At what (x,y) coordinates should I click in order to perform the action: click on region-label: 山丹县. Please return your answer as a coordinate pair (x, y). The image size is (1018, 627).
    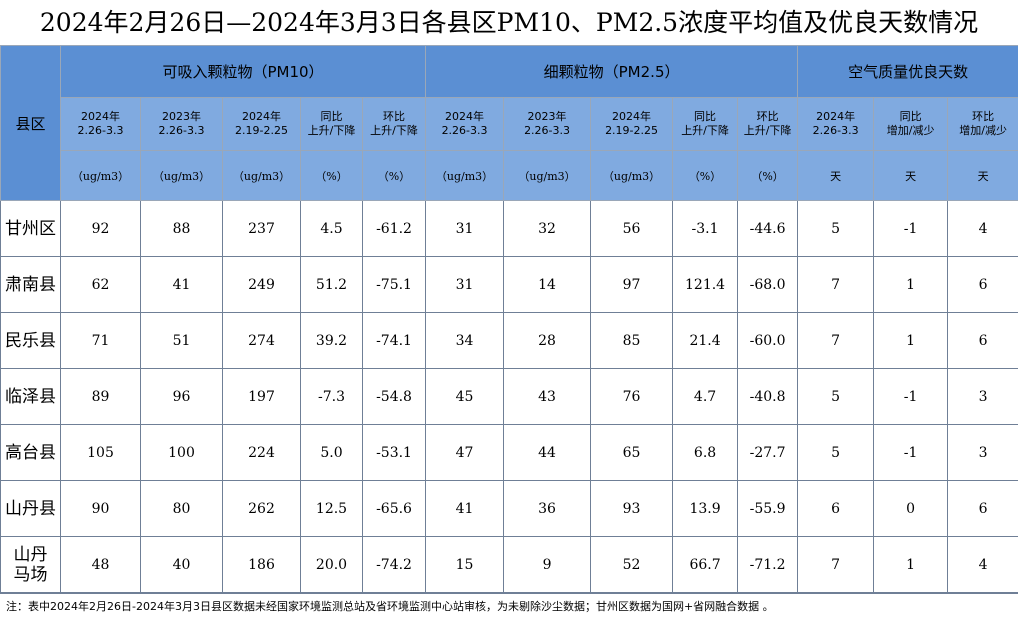
    Looking at the image, I should click on (31, 509).